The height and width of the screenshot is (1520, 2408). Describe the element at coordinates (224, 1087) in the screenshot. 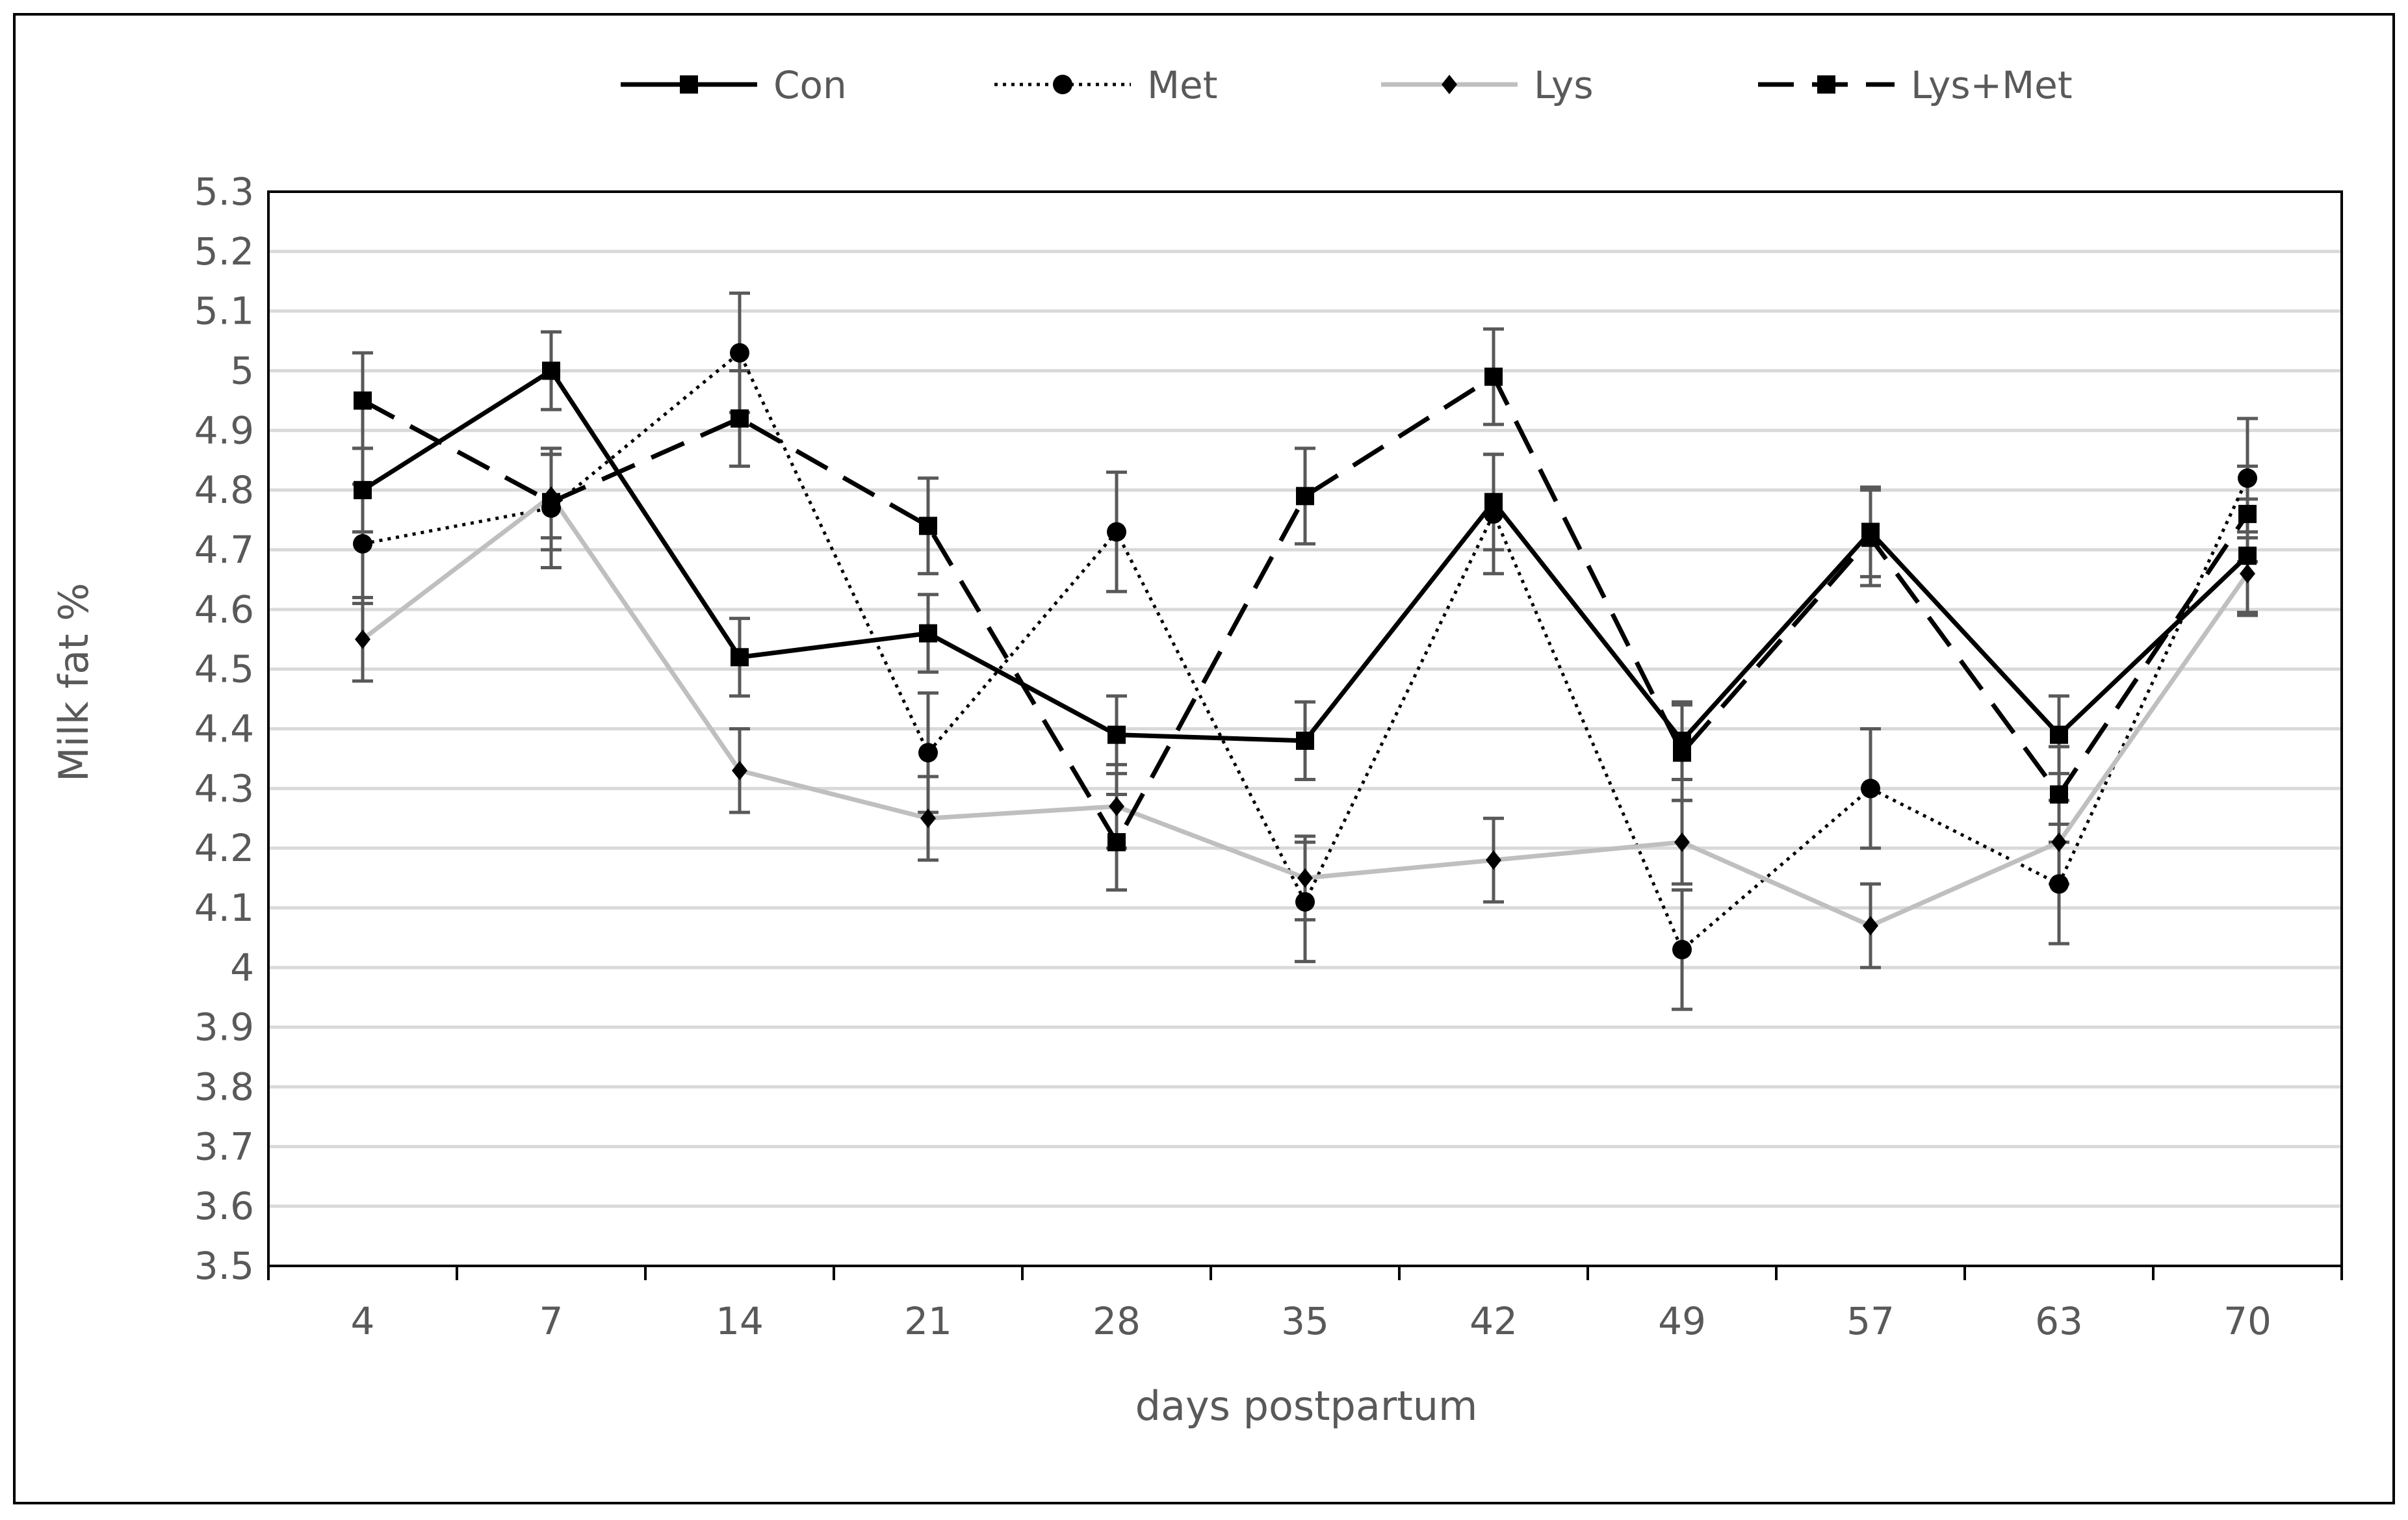

I see `y-tick-label: 3.8` at that location.